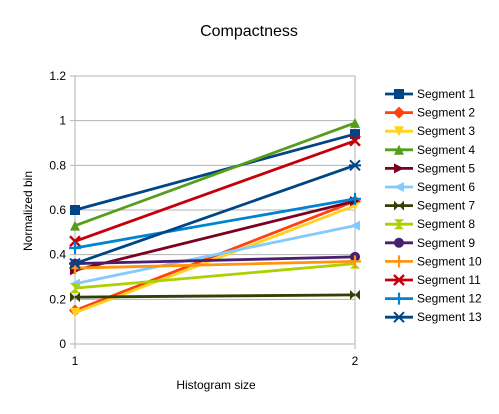 The height and width of the screenshot is (414, 499). I want to click on legend-item: Segment 5, so click(430, 168).